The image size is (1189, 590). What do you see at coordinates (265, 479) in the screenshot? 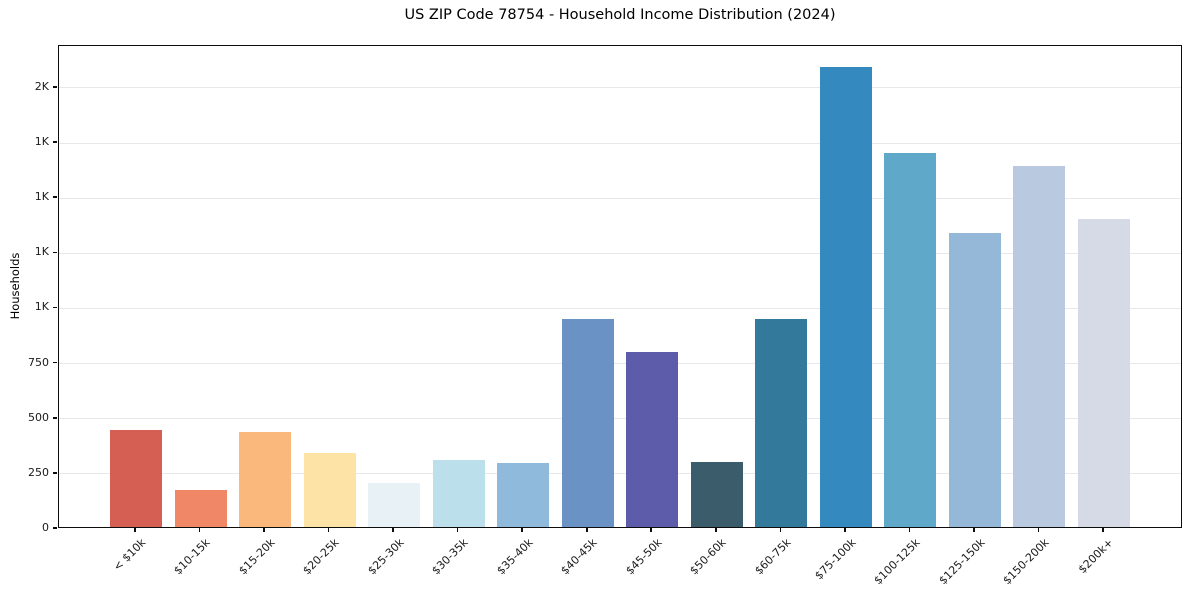
I see `bar-$15-20k` at bounding box center [265, 479].